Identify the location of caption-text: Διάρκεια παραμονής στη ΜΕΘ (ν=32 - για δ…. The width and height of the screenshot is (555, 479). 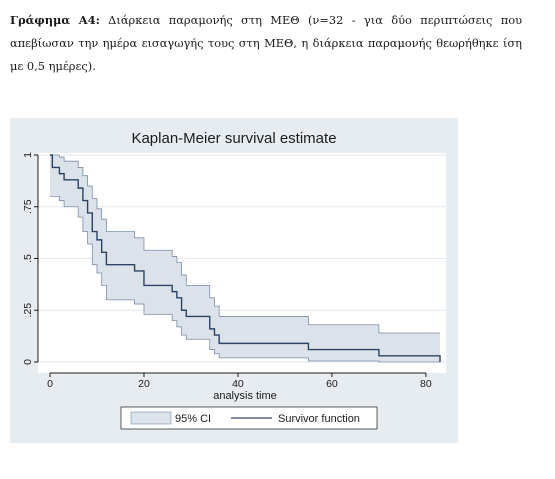
(266, 43).